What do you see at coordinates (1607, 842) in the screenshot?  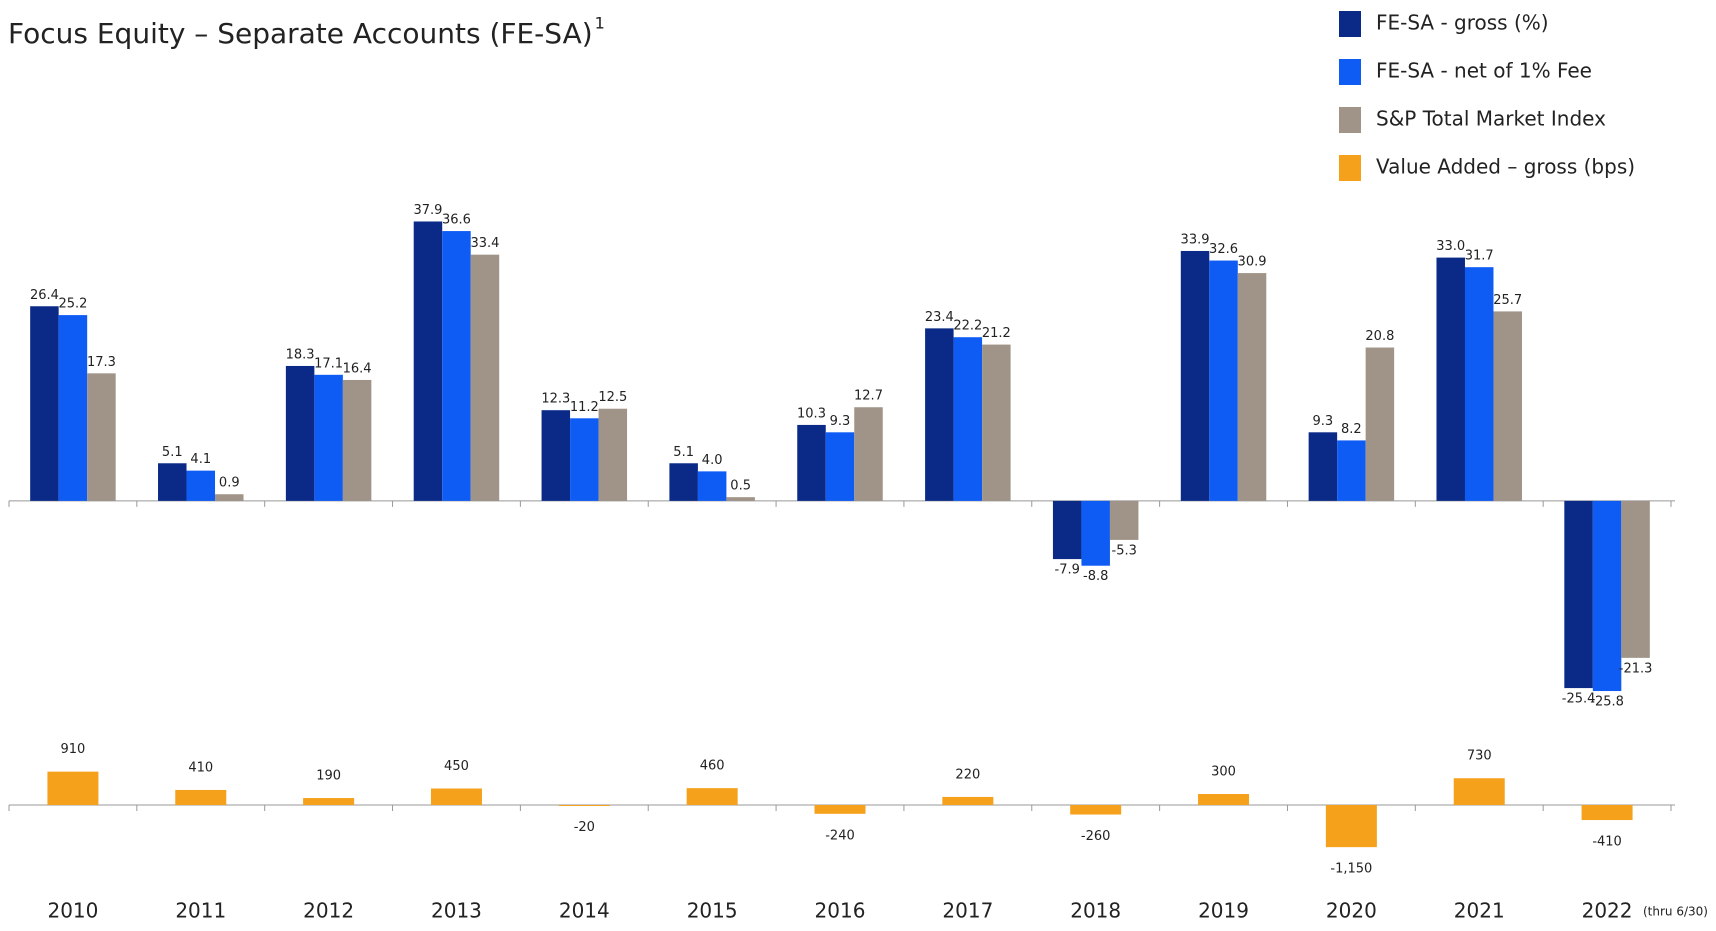 I see `value-label: -410` at bounding box center [1607, 842].